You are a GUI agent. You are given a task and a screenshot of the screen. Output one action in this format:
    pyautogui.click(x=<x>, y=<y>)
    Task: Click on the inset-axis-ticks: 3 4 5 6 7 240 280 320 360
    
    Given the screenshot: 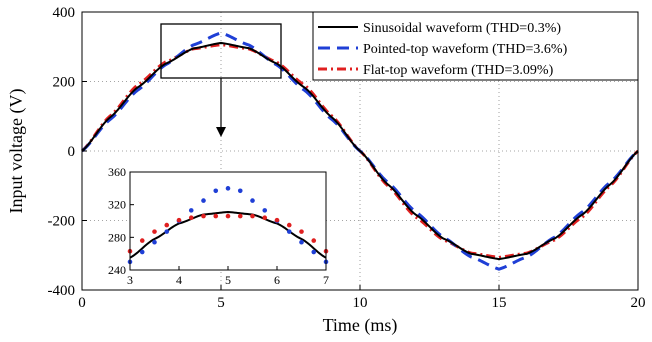 What is the action you would take?
    pyautogui.click(x=218, y=226)
    